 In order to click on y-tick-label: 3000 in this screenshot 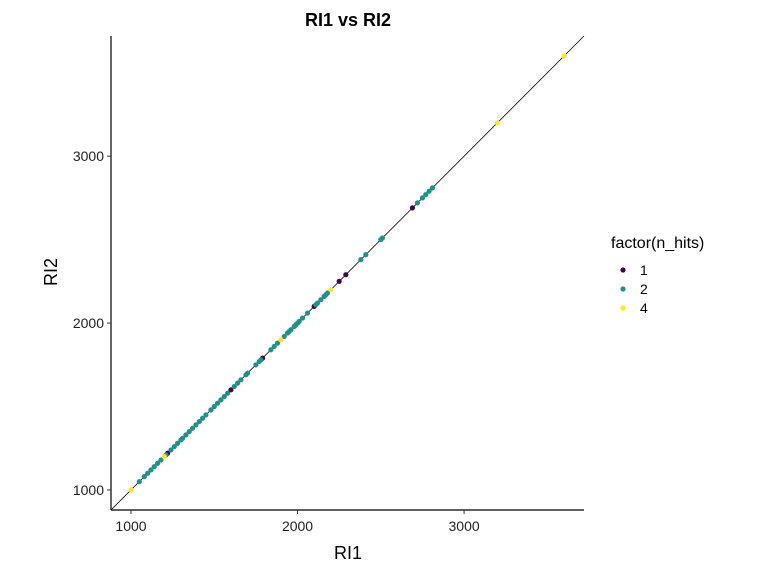, I will do `click(88, 156)`.